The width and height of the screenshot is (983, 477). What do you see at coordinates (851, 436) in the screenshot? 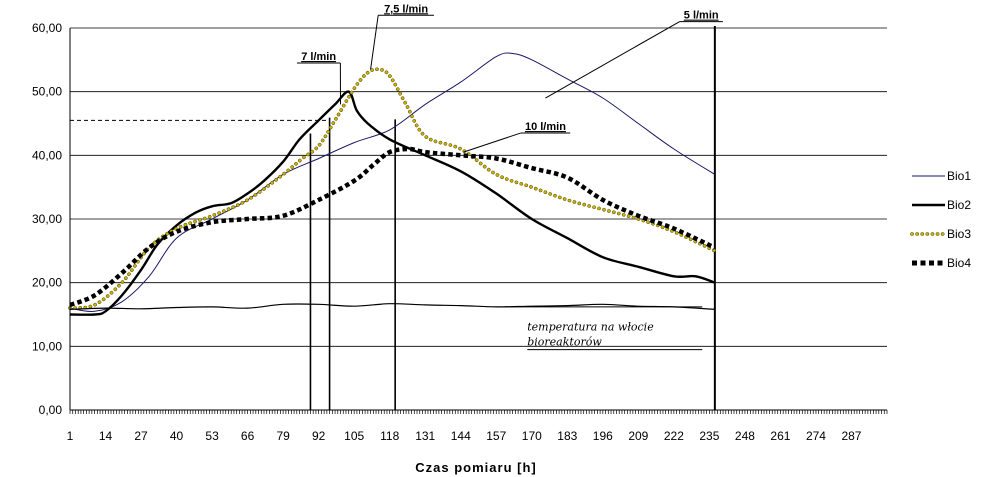
I see `x-tick-label: 287` at bounding box center [851, 436].